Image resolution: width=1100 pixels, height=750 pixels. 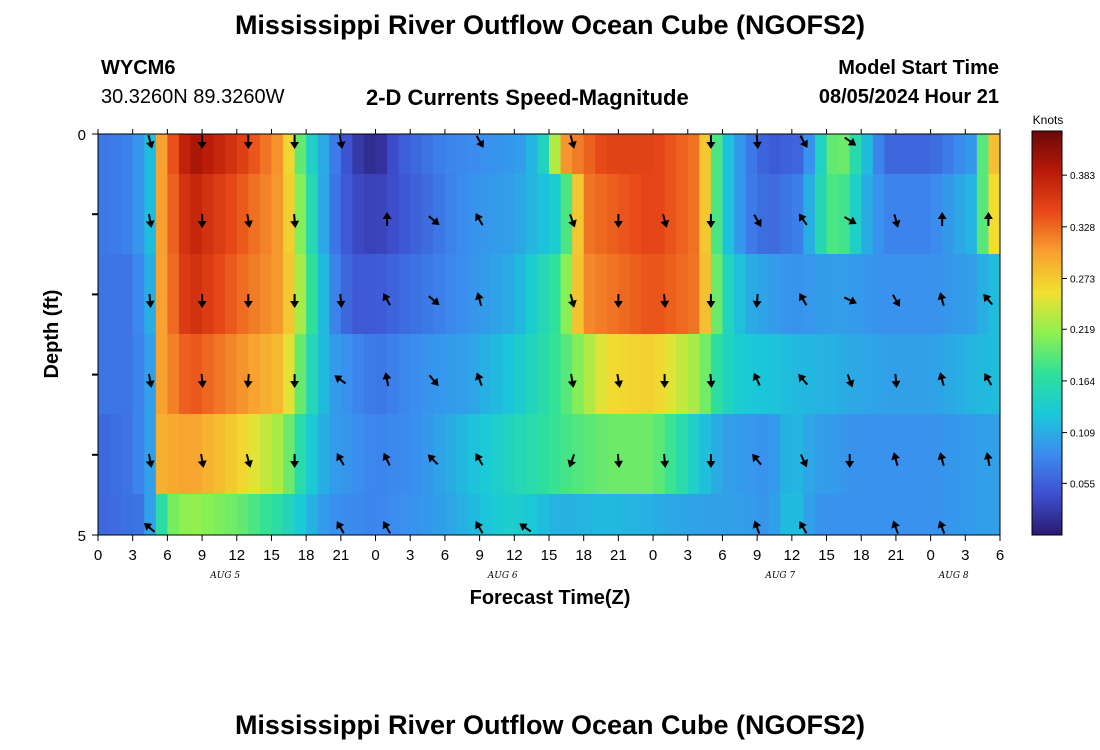 What do you see at coordinates (306, 555) in the screenshot?
I see `x-tick-label: 18` at bounding box center [306, 555].